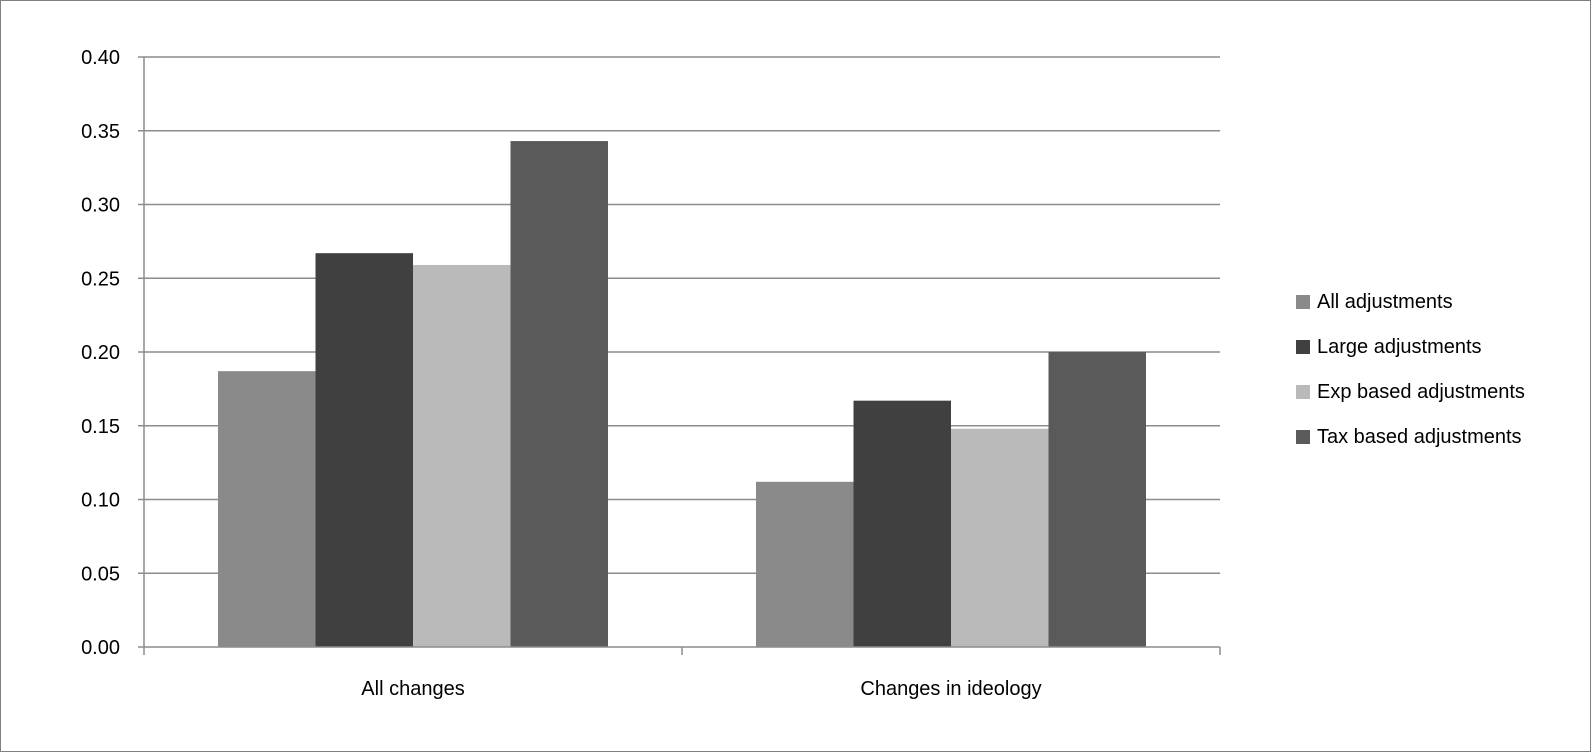  Describe the element at coordinates (1421, 392) in the screenshot. I see `legend-label: Exp based adjustments` at that location.